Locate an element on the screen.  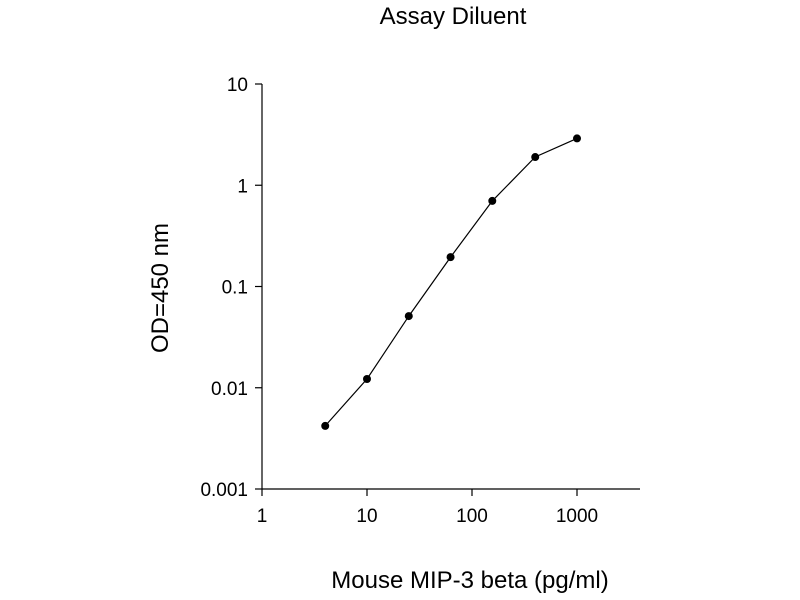
y-tick-label: 1 is located at coordinates (242, 186).